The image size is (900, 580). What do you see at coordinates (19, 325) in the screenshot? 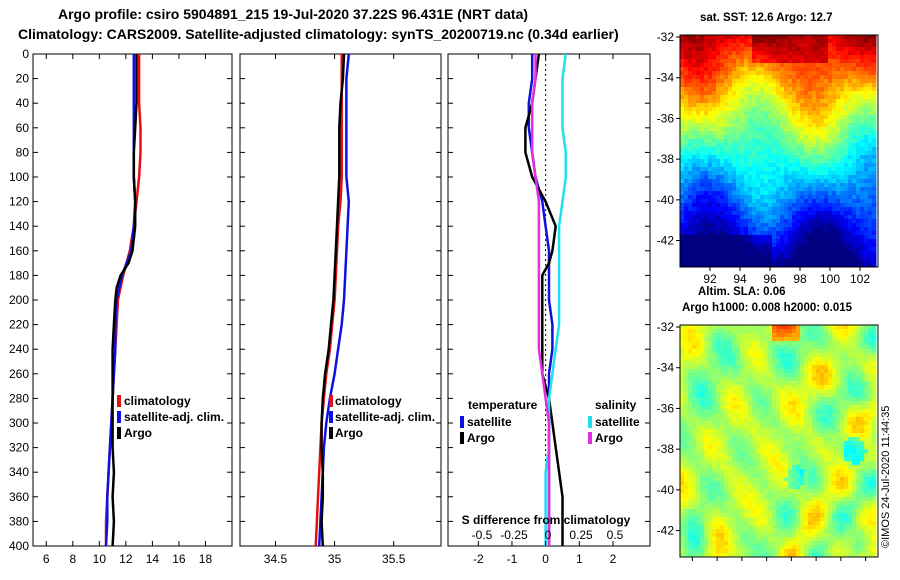
I see `y-tick-label: 220` at bounding box center [19, 325].